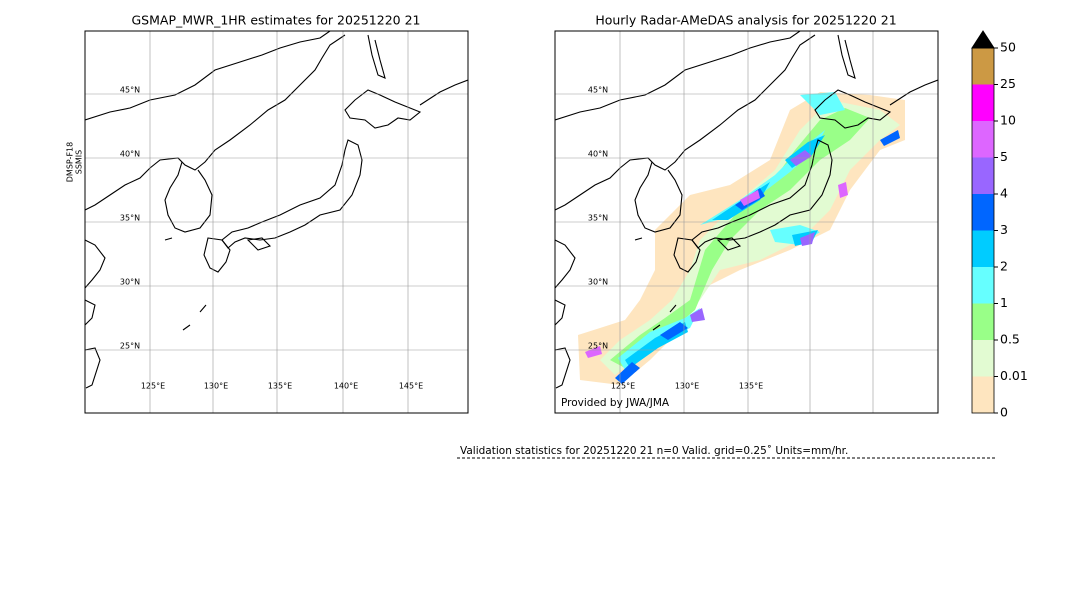 This screenshot has width=1080, height=612. Describe the element at coordinates (1008, 47) in the screenshot. I see `colorbar-label: 50` at that location.